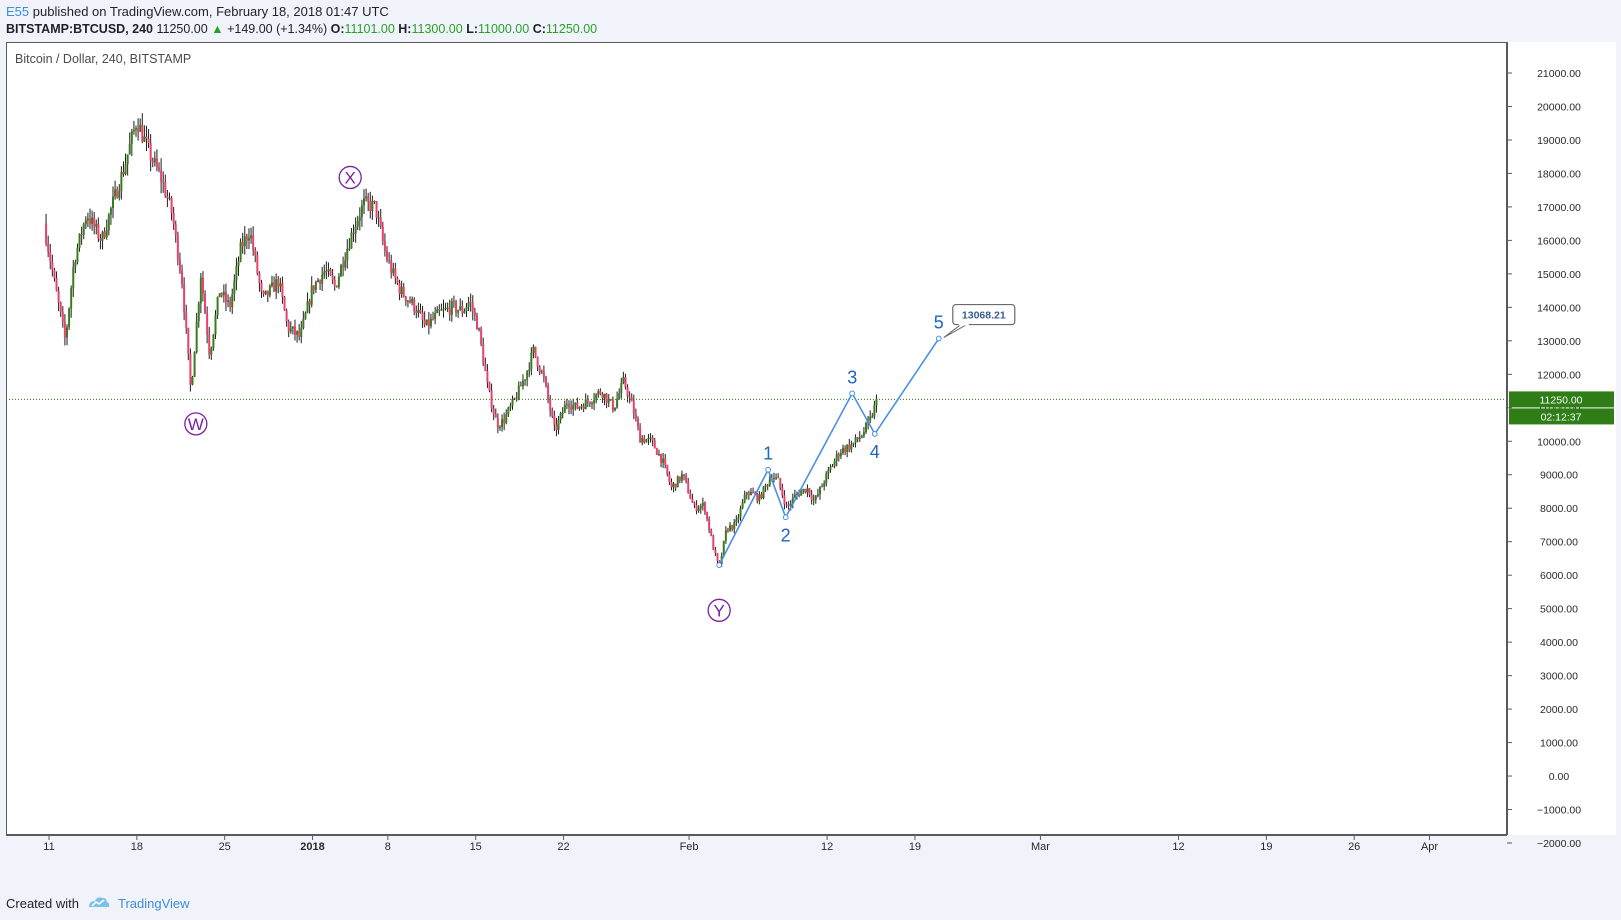  Describe the element at coordinates (80, 29) in the screenshot. I see `symbol-label: BITSTAMP:BTCUSD, 240` at that location.